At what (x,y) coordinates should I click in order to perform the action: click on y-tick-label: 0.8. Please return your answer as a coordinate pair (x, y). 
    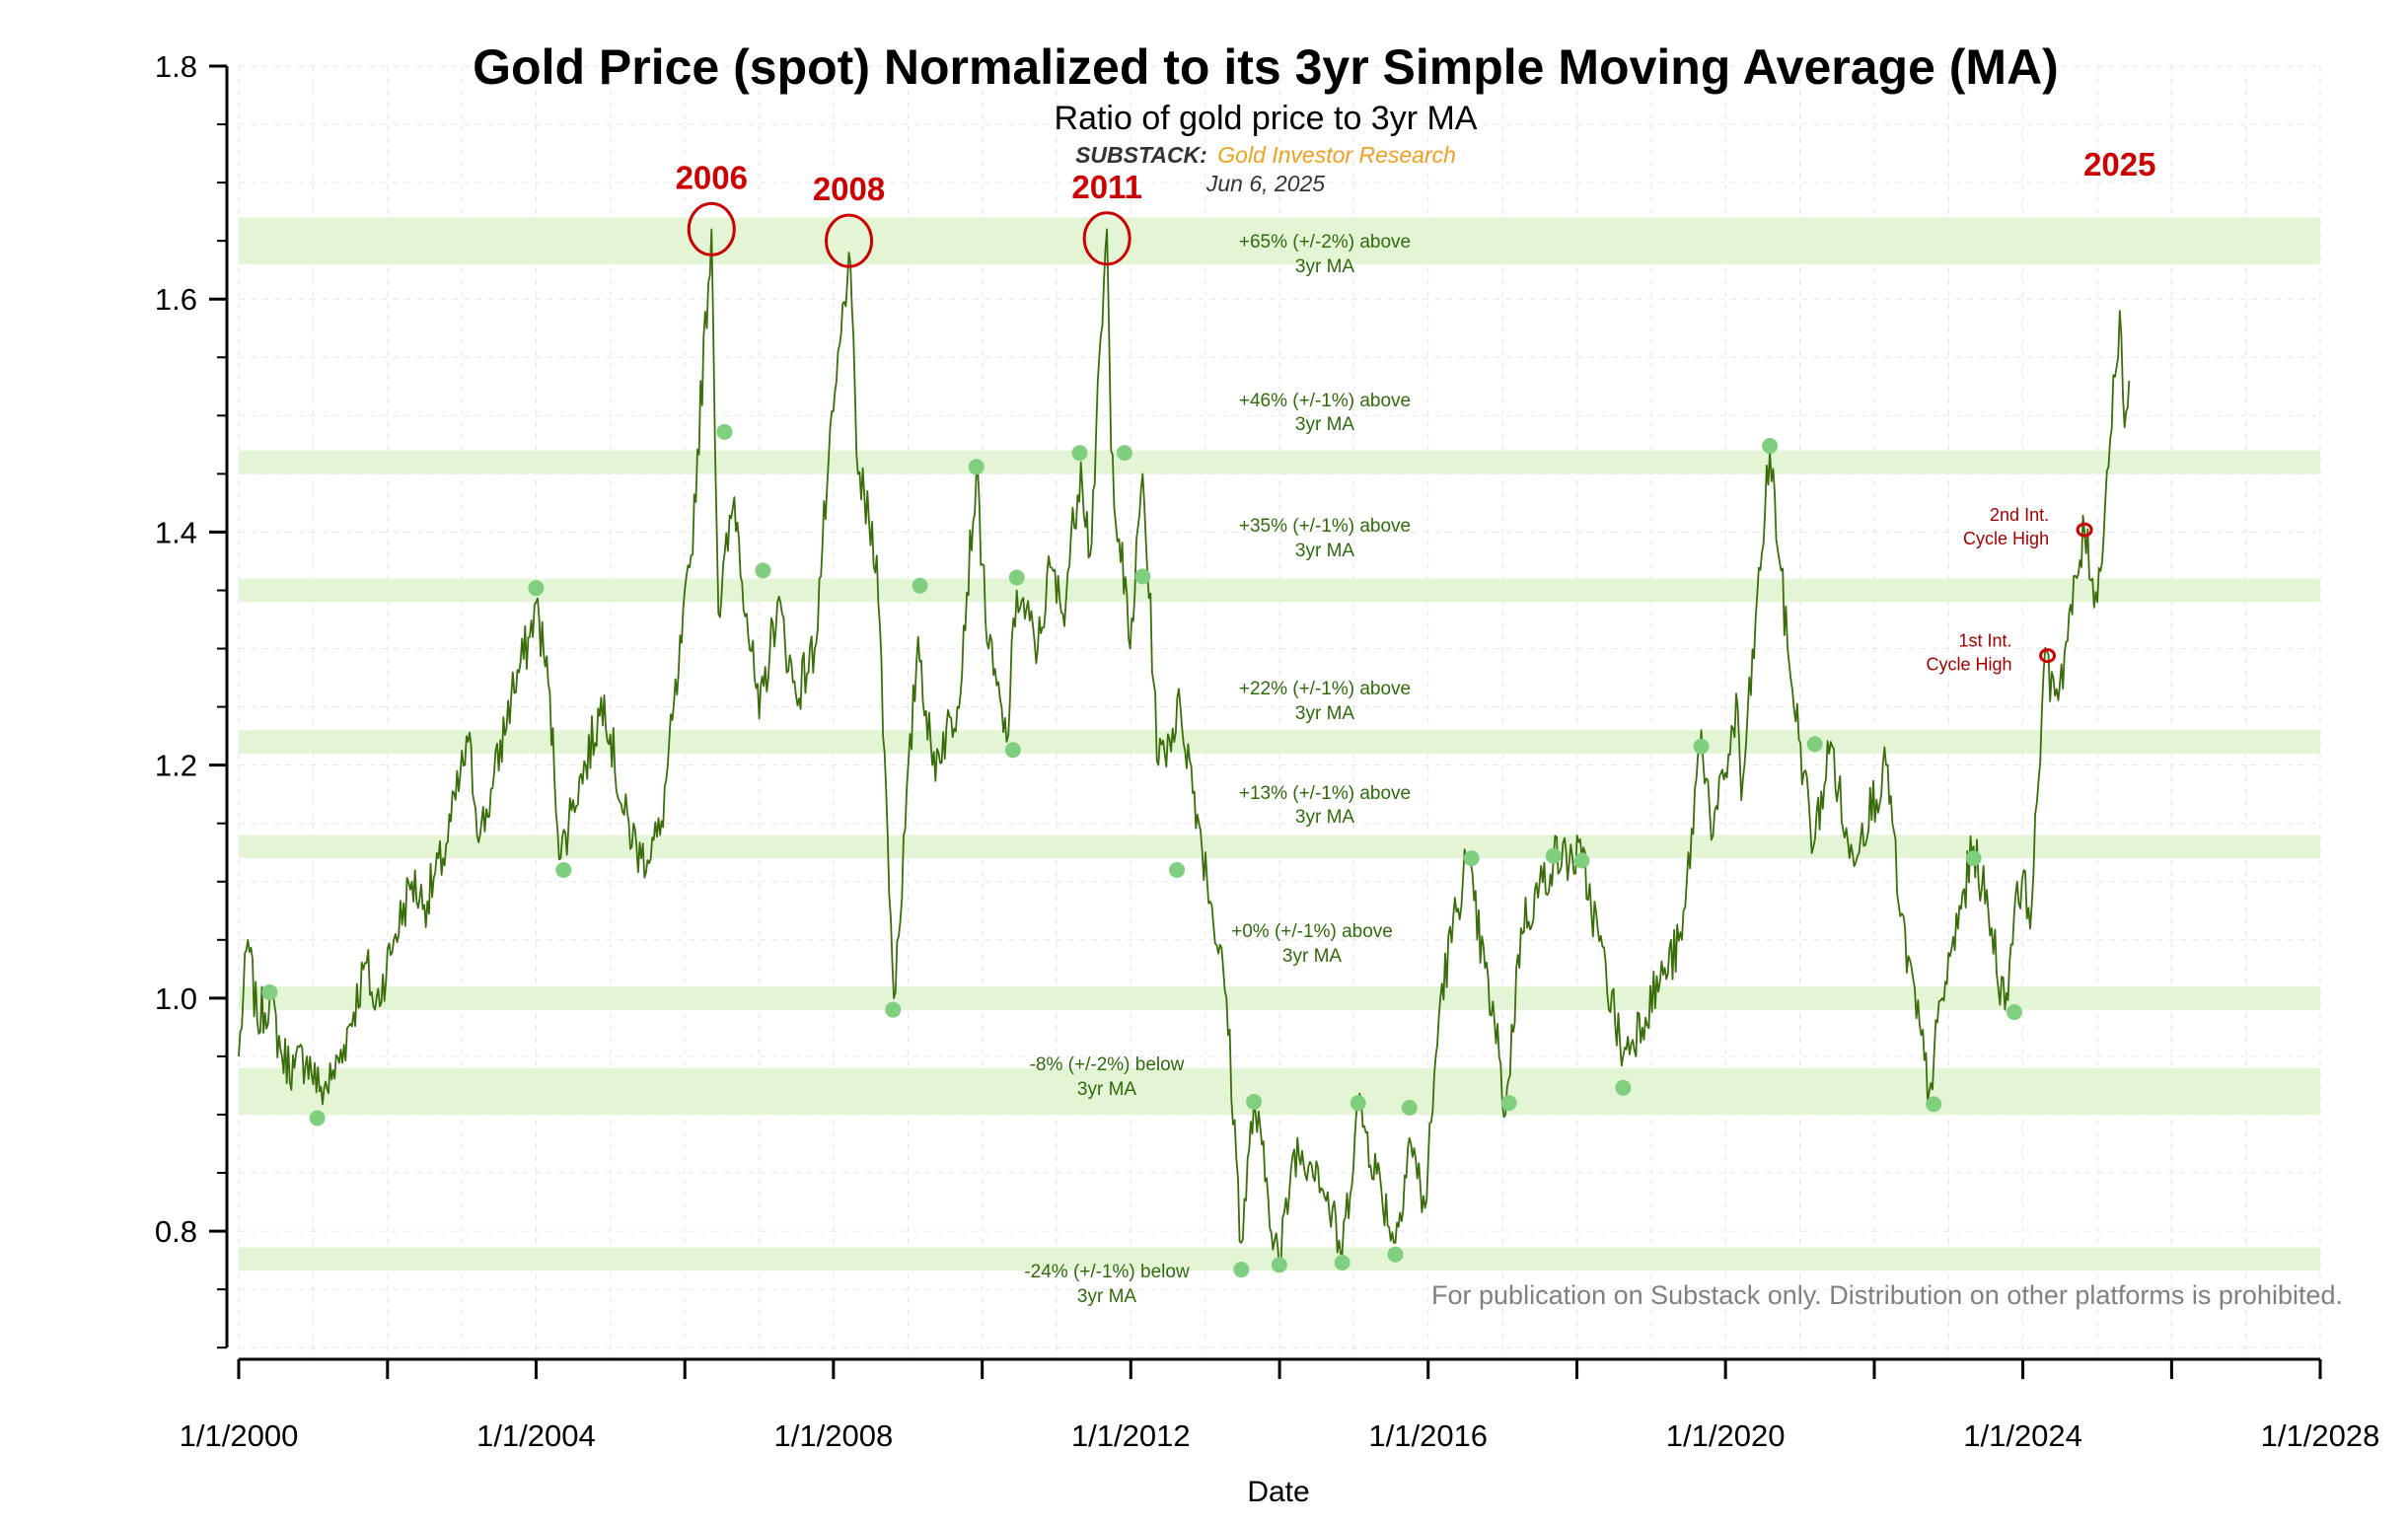
    Looking at the image, I should click on (176, 1231).